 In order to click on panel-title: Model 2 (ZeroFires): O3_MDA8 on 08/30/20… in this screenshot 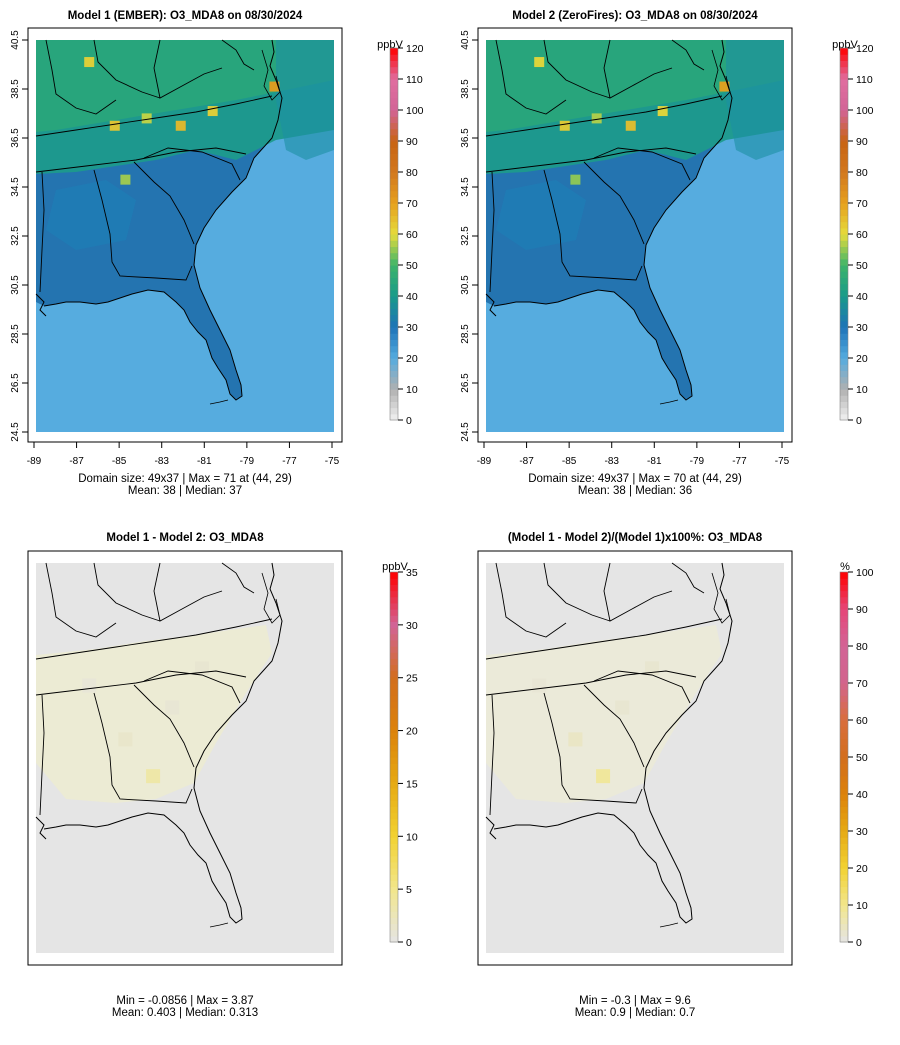, I will do `click(635, 16)`.